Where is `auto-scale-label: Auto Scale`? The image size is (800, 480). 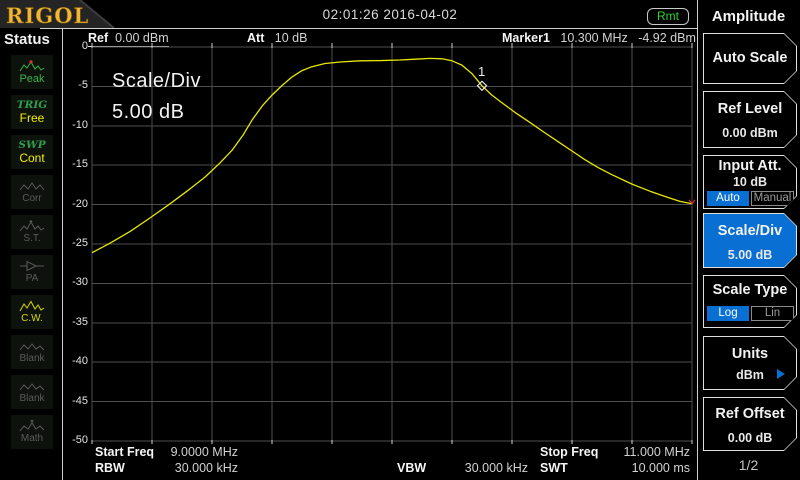 auto-scale-label: Auto Scale is located at coordinates (750, 58).